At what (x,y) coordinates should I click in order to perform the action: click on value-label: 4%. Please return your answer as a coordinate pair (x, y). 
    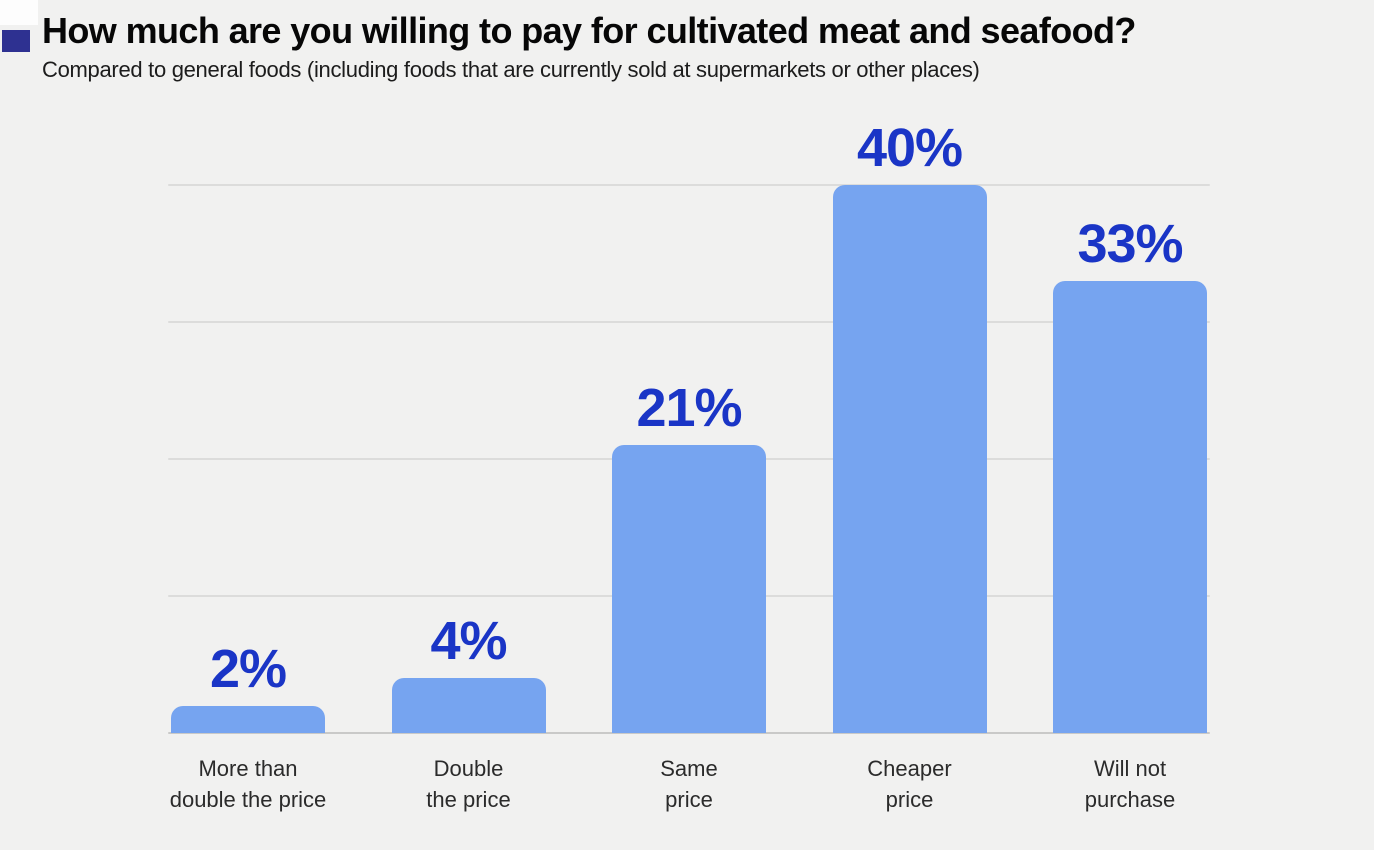
    Looking at the image, I should click on (468, 641).